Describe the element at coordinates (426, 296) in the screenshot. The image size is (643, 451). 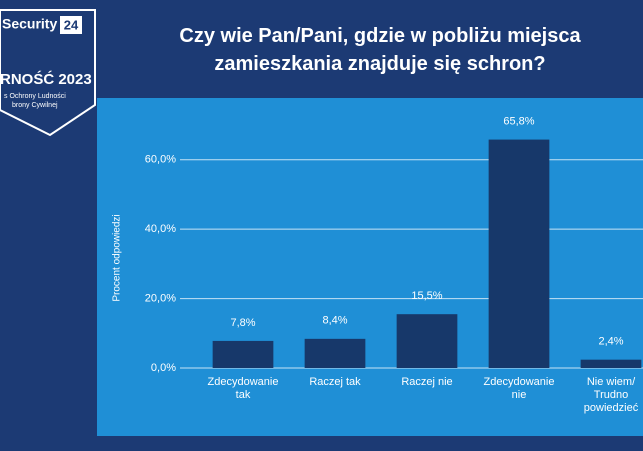
I see `data-label: 15,5%` at that location.